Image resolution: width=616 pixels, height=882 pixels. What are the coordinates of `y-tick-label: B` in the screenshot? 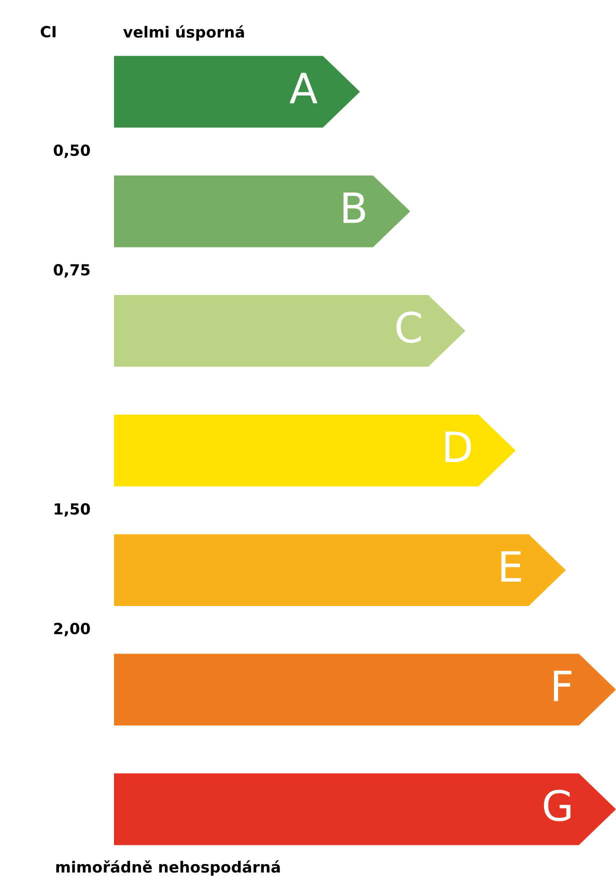 It's located at (355, 207).